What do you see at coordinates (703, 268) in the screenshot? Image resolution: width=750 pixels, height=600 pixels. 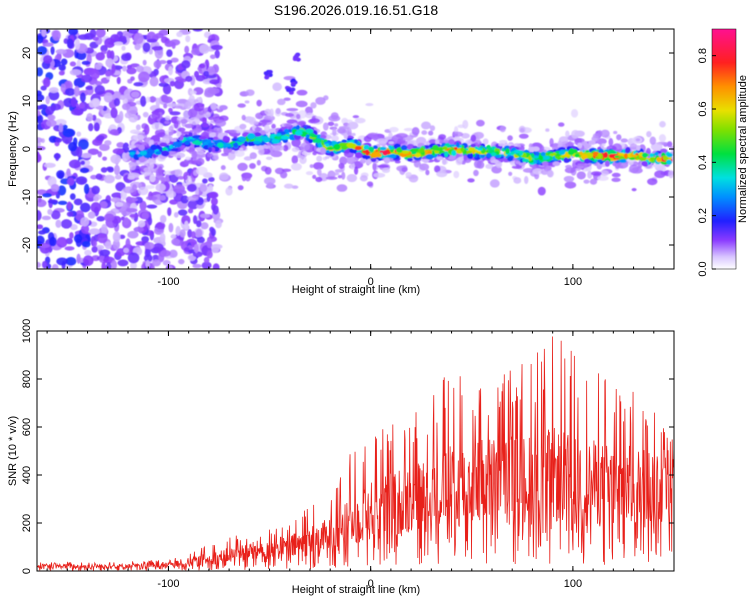 I see `colorbar-tick-label: 0.0` at bounding box center [703, 268].